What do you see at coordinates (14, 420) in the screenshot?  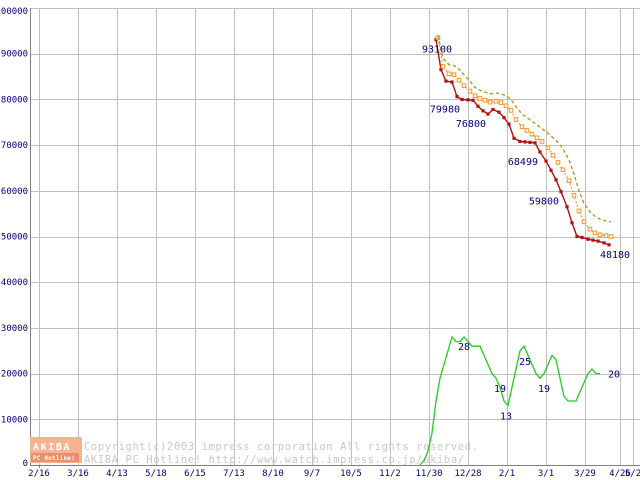 I see `y-tick-label: 10000` at bounding box center [14, 420].